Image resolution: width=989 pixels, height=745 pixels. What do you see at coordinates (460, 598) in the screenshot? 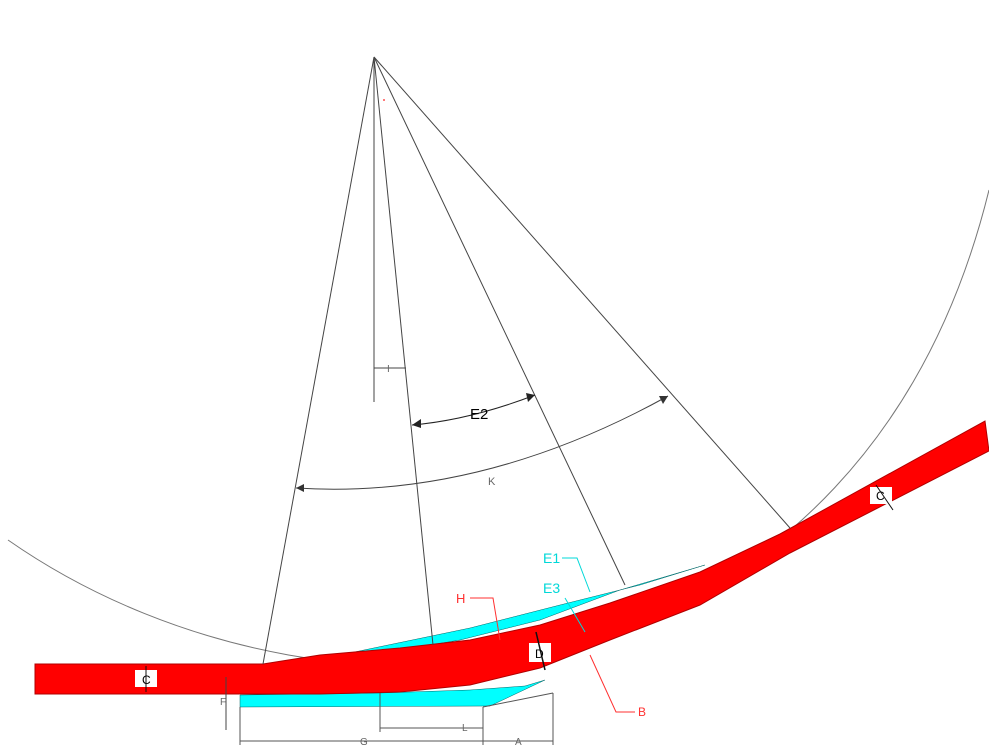
I see `leader-h-label: H` at bounding box center [460, 598].